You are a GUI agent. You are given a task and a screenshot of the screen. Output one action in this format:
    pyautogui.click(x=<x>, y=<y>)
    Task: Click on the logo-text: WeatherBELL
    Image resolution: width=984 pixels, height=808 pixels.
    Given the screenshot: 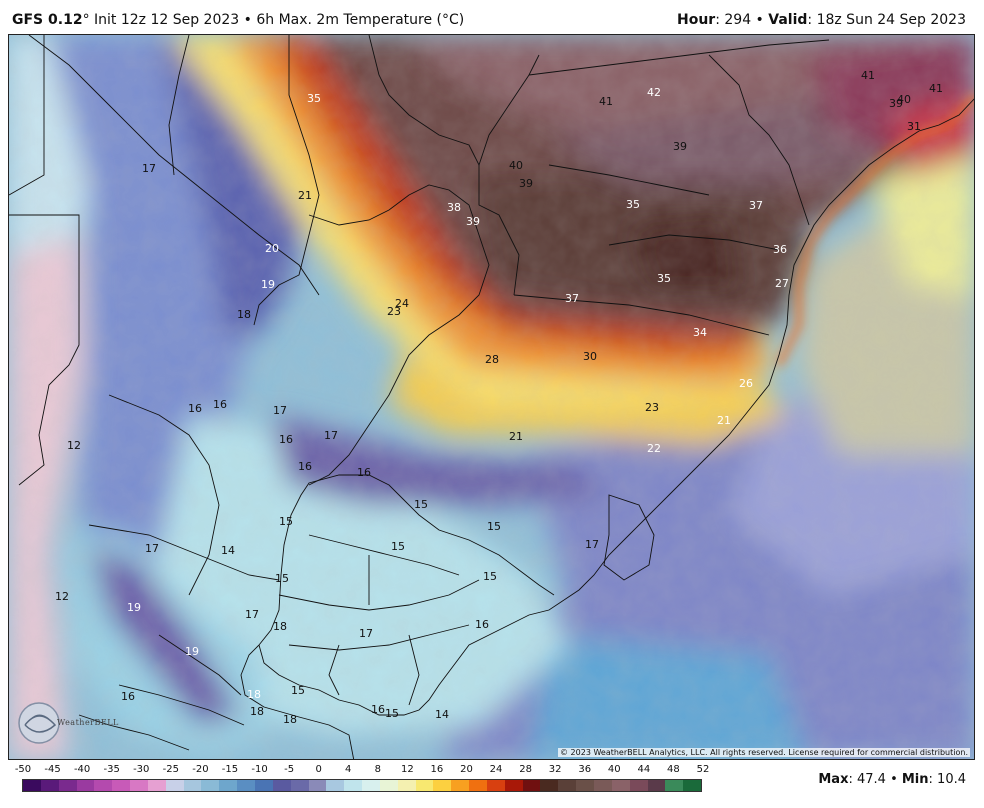 What is the action you would take?
    pyautogui.click(x=88, y=722)
    